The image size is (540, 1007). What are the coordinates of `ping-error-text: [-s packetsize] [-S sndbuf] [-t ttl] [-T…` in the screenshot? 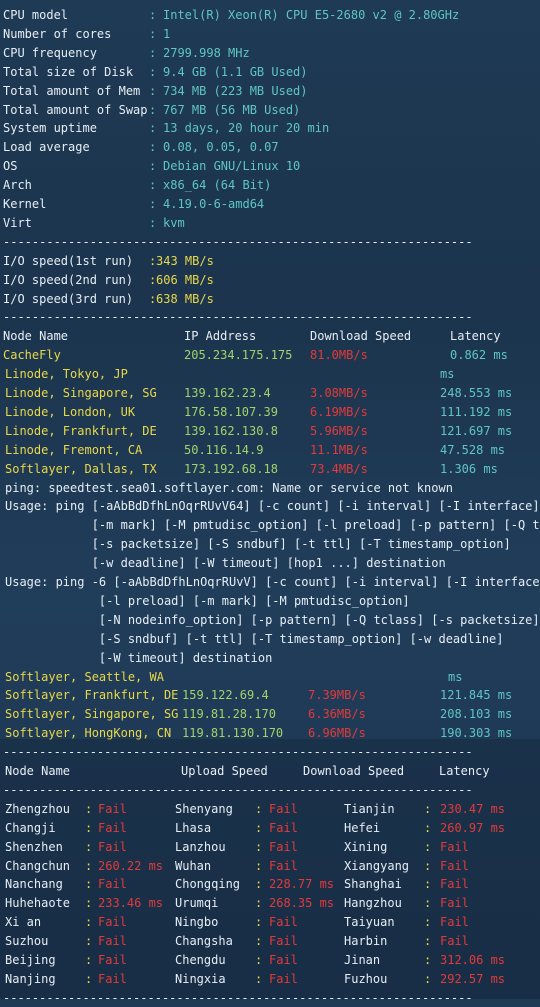 It's located at (258, 544).